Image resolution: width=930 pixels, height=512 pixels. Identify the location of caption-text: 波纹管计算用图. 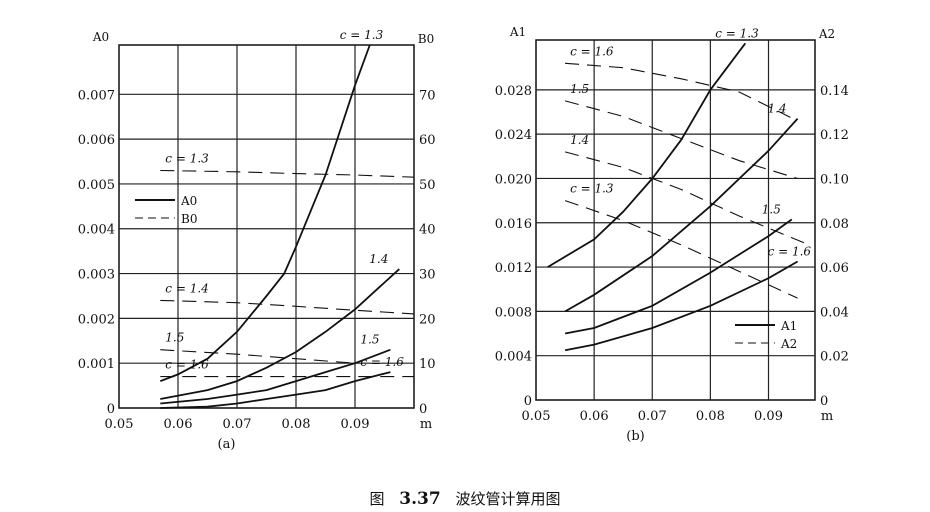
(508, 499).